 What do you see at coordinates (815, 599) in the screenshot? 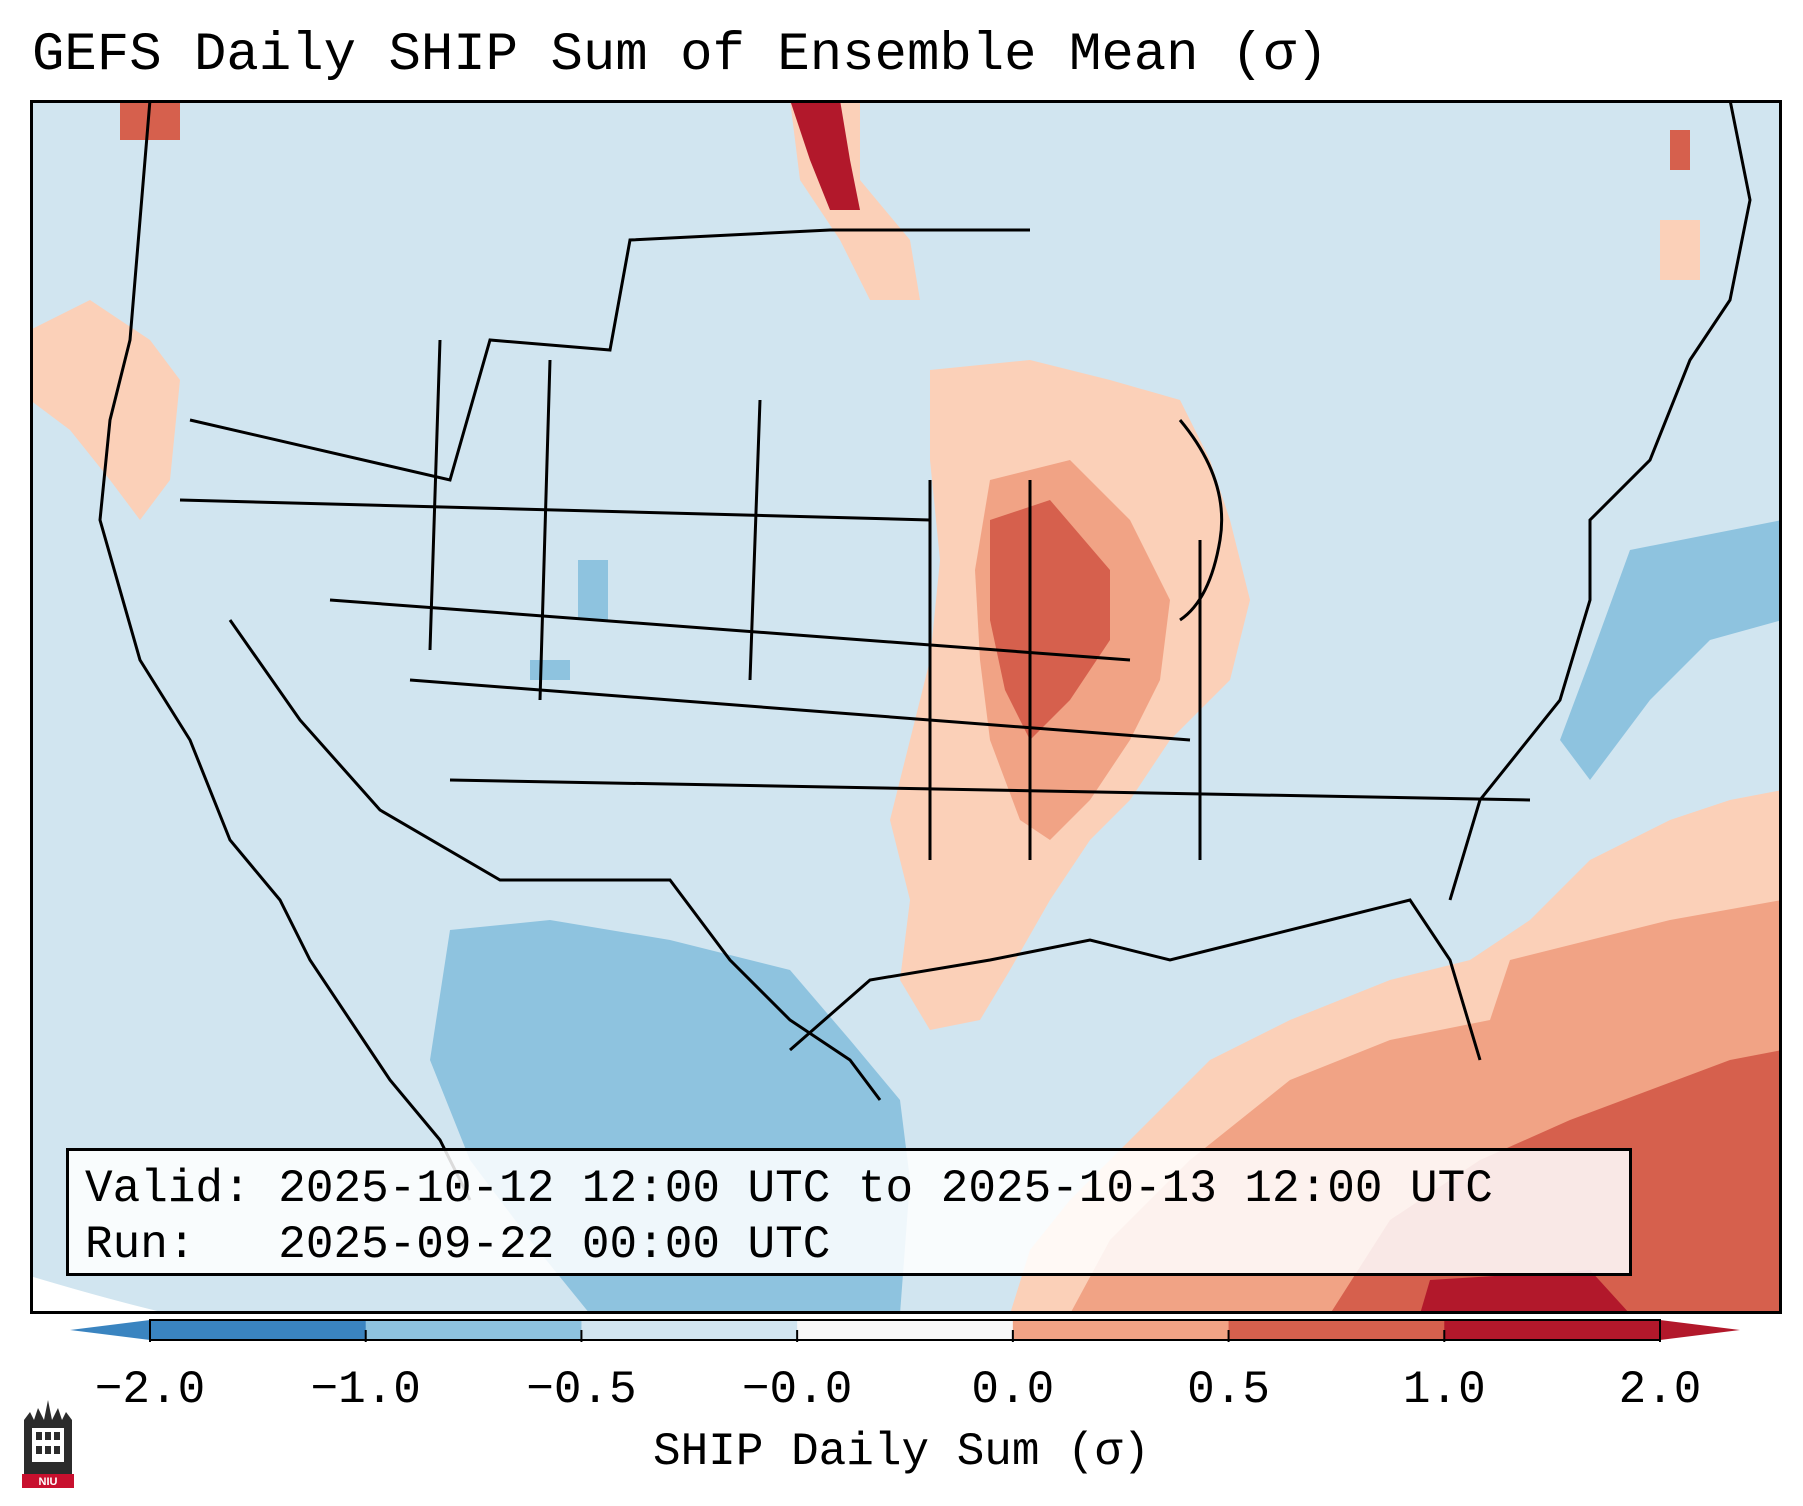
I see `state-lines-vertical` at bounding box center [815, 599].